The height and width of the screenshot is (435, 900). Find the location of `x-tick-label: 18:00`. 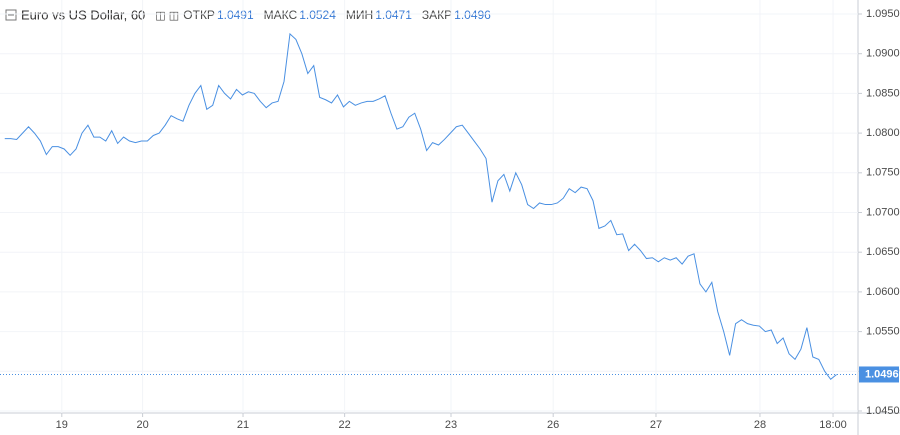

x-tick-label: 18:00 is located at coordinates (833, 425).